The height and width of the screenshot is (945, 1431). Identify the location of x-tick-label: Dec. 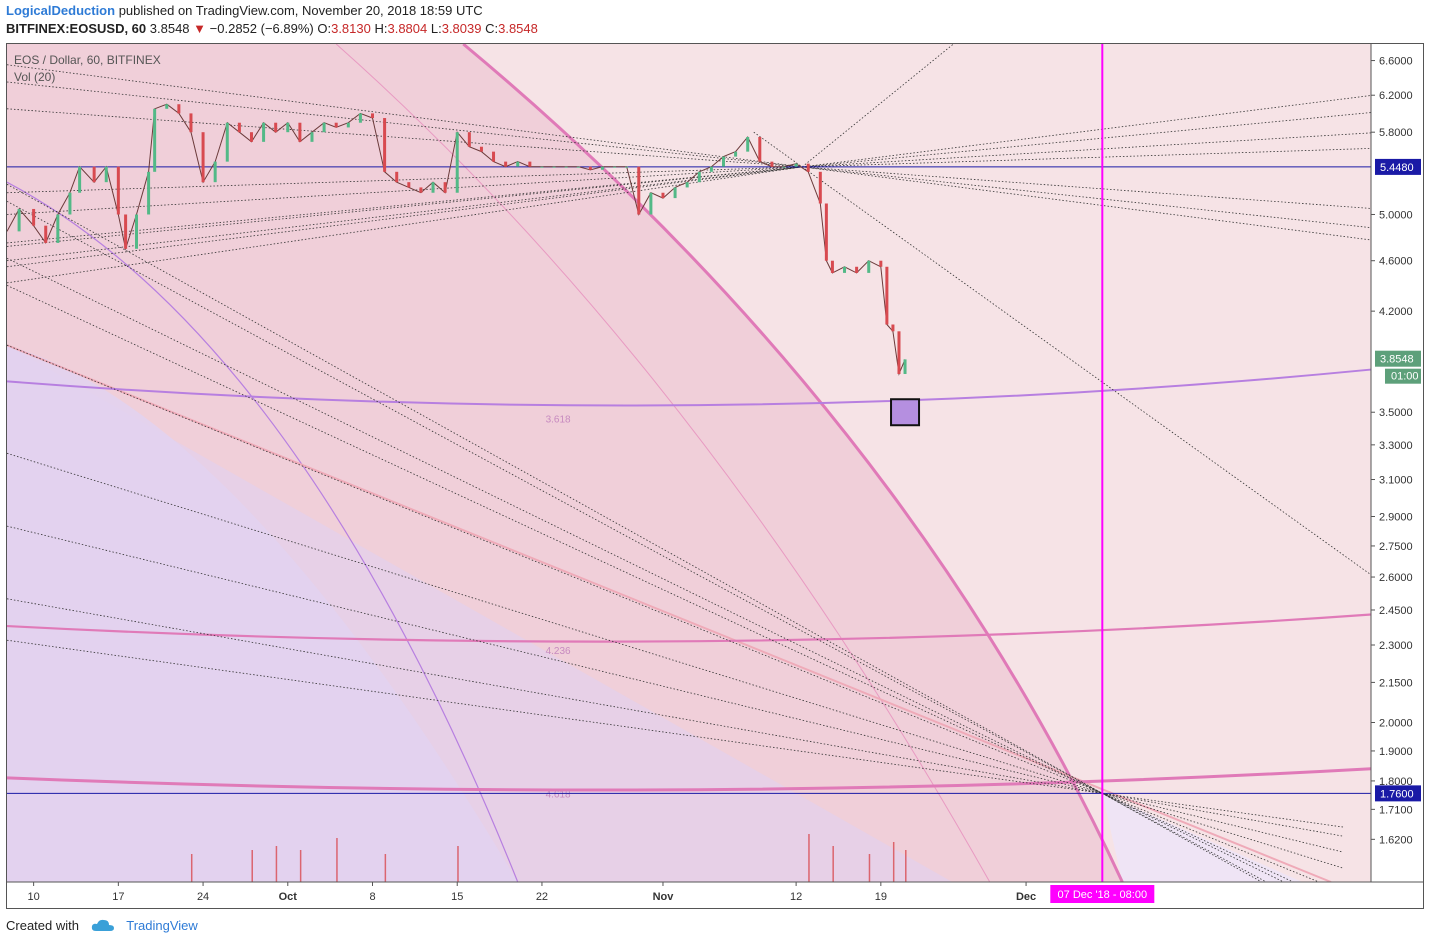
(1026, 897).